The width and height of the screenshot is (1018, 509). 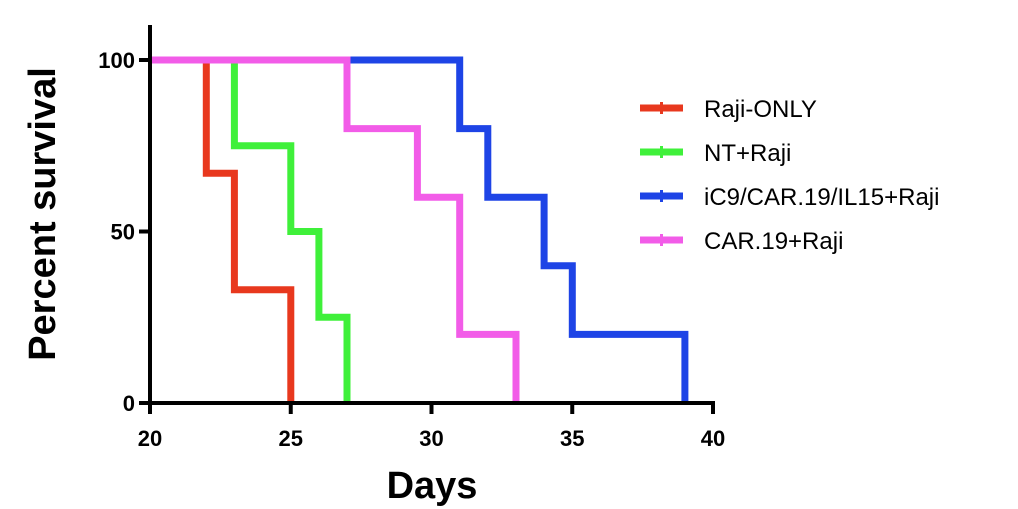 What do you see at coordinates (43, 214) in the screenshot?
I see `y-axis-title: Percent survival` at bounding box center [43, 214].